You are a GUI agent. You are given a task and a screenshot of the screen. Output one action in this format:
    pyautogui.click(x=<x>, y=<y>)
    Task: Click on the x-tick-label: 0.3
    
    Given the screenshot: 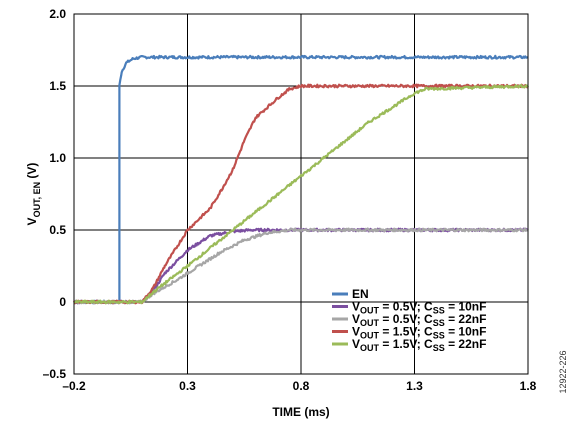 What is the action you would take?
    pyautogui.click(x=187, y=386)
    